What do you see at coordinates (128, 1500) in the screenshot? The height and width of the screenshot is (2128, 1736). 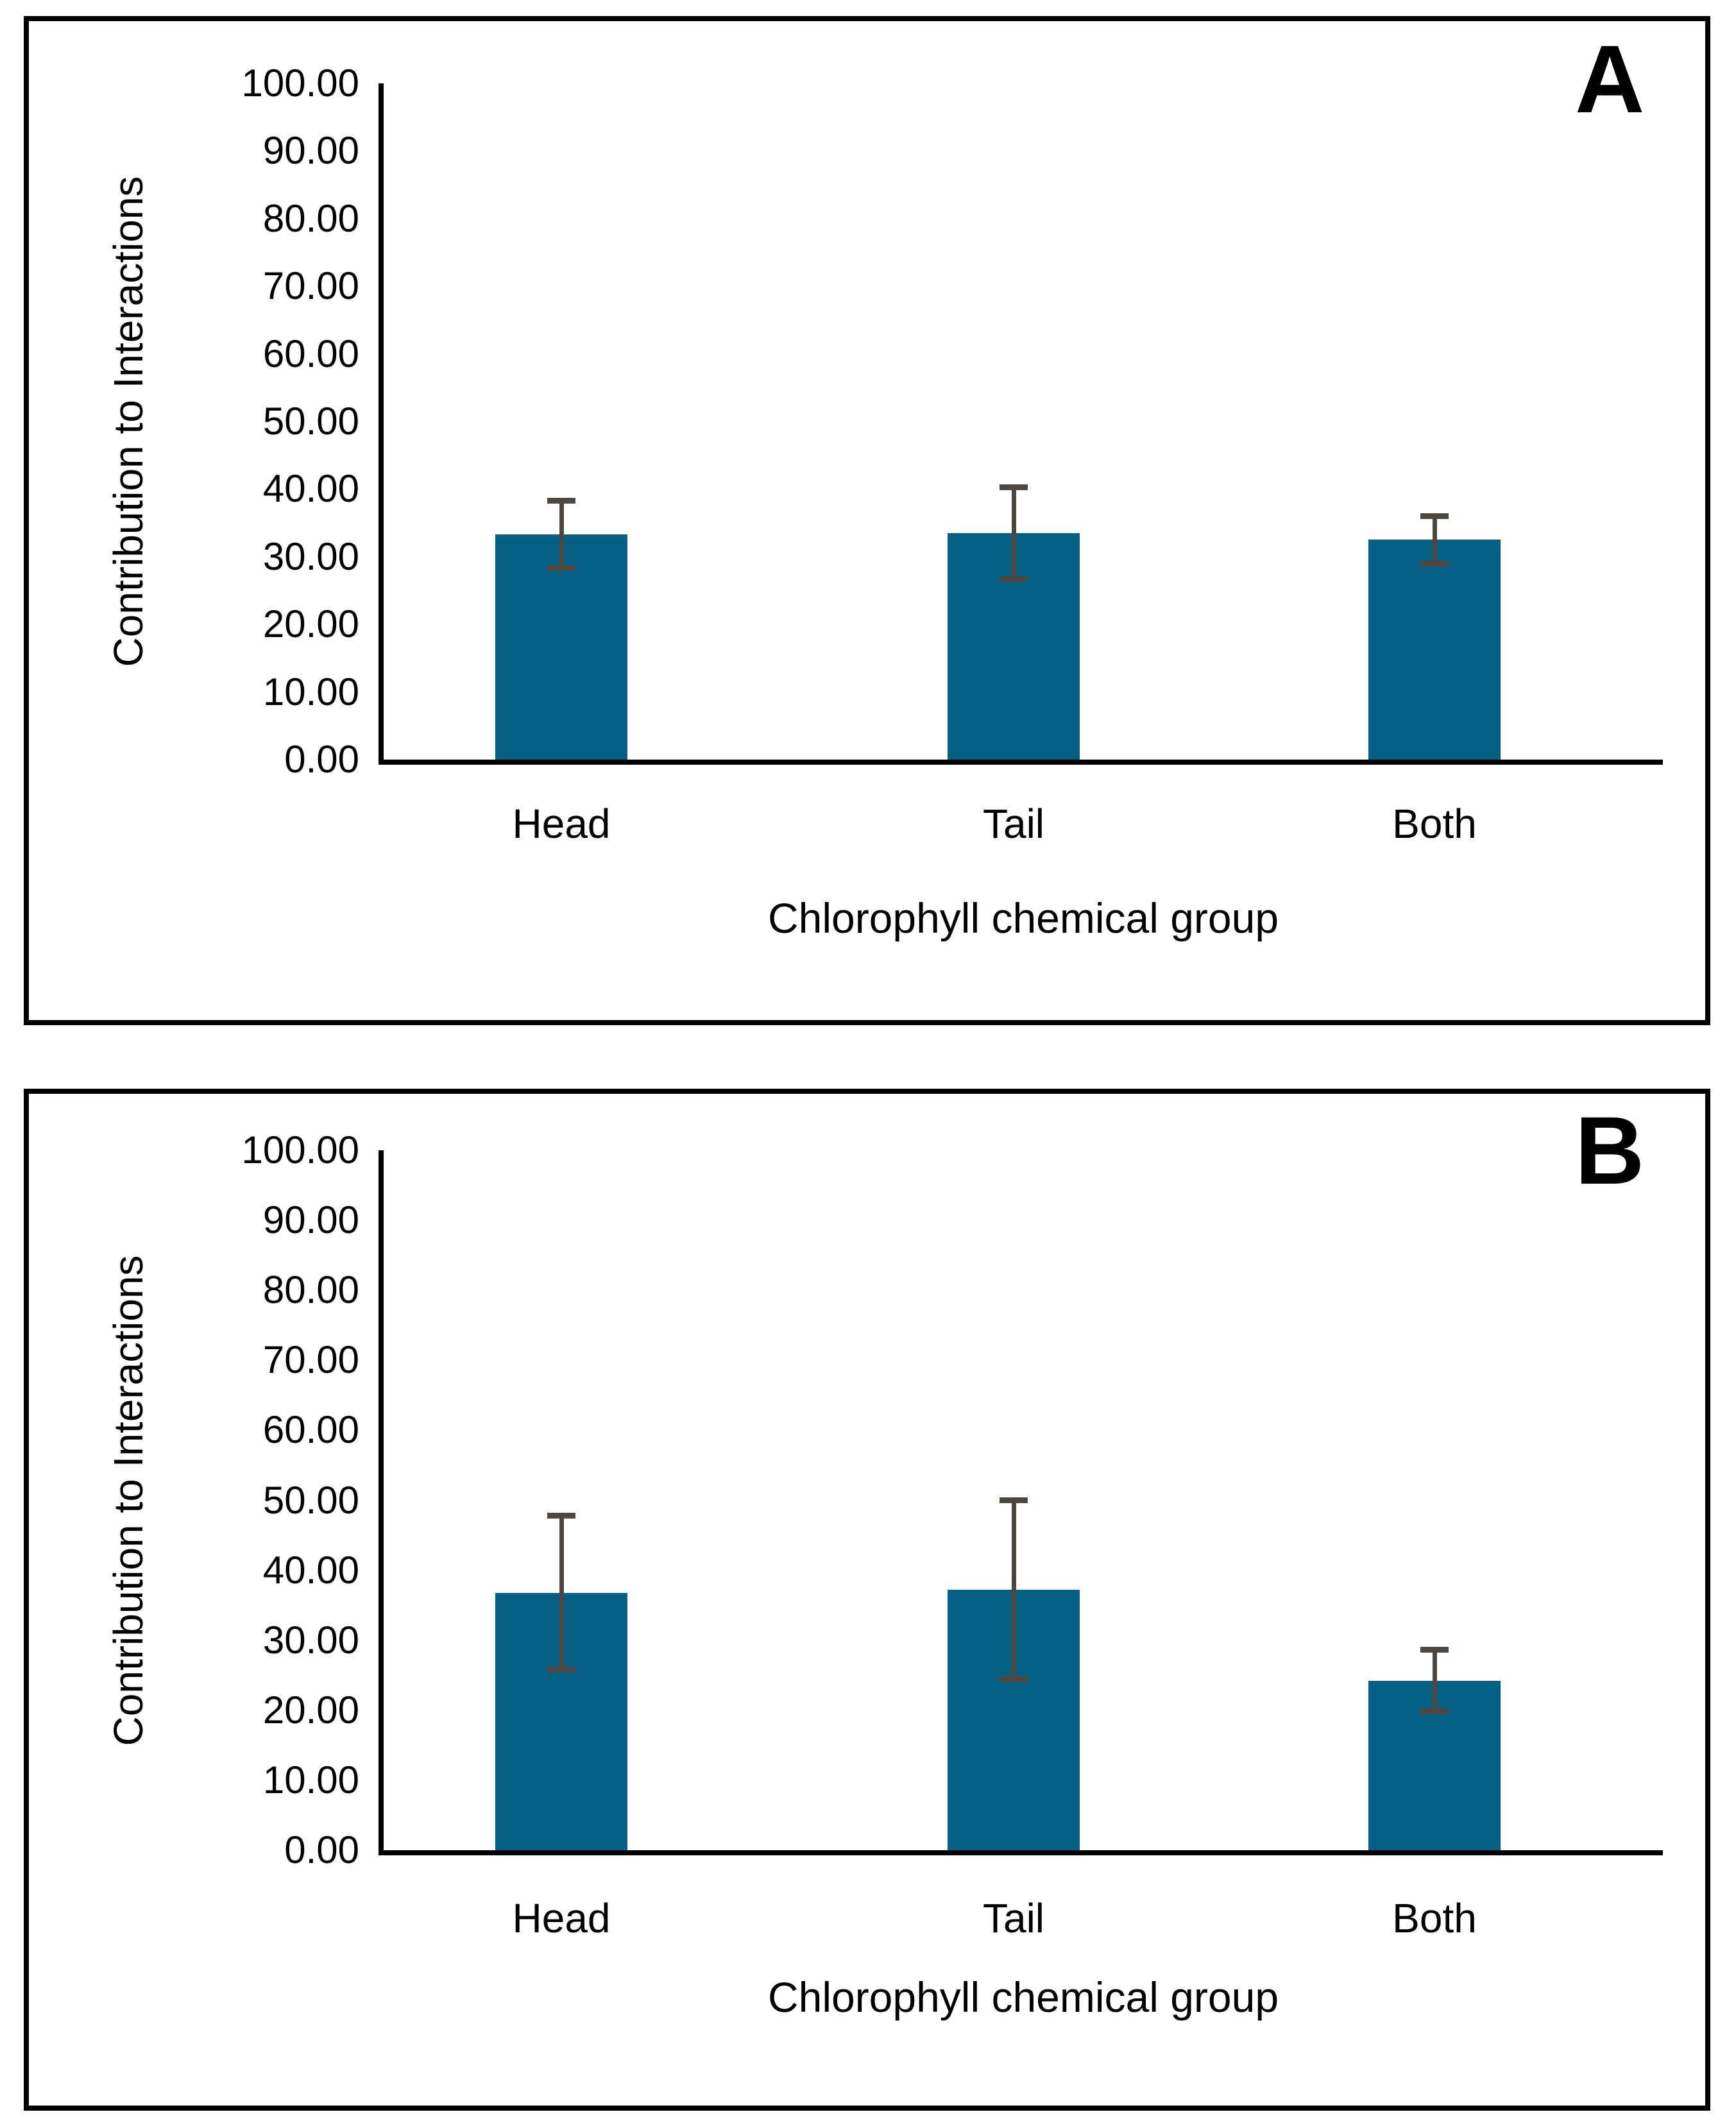 I see `y-axis-title-b: Contribution to Interactions` at bounding box center [128, 1500].